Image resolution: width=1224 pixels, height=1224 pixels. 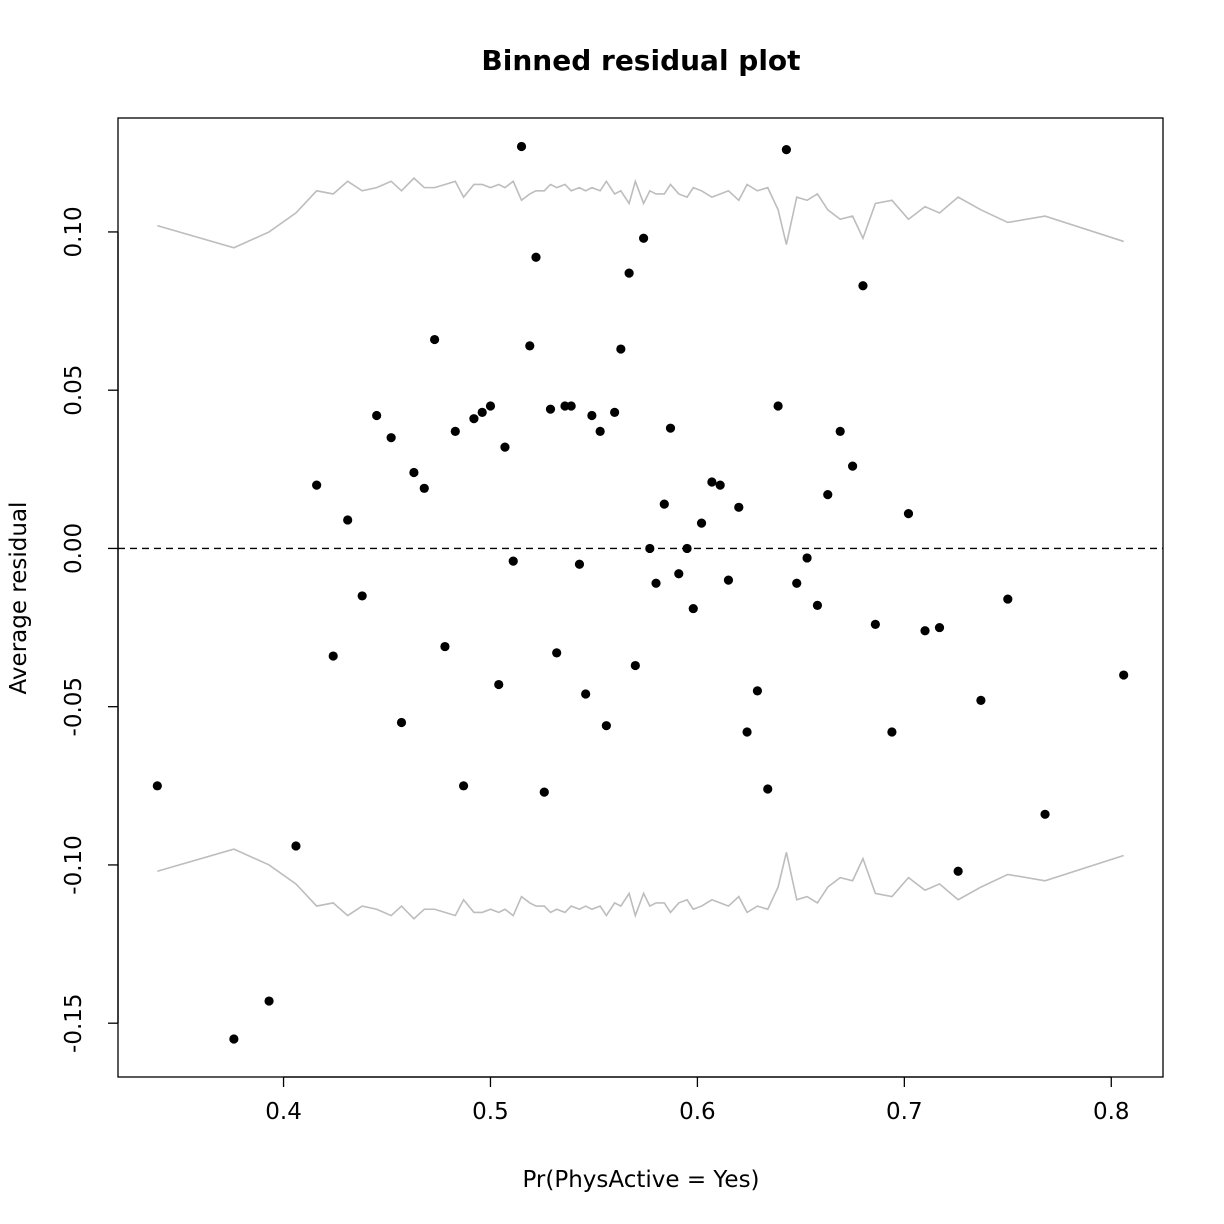 I want to click on y-tick-label: -0.15, so click(x=74, y=1023).